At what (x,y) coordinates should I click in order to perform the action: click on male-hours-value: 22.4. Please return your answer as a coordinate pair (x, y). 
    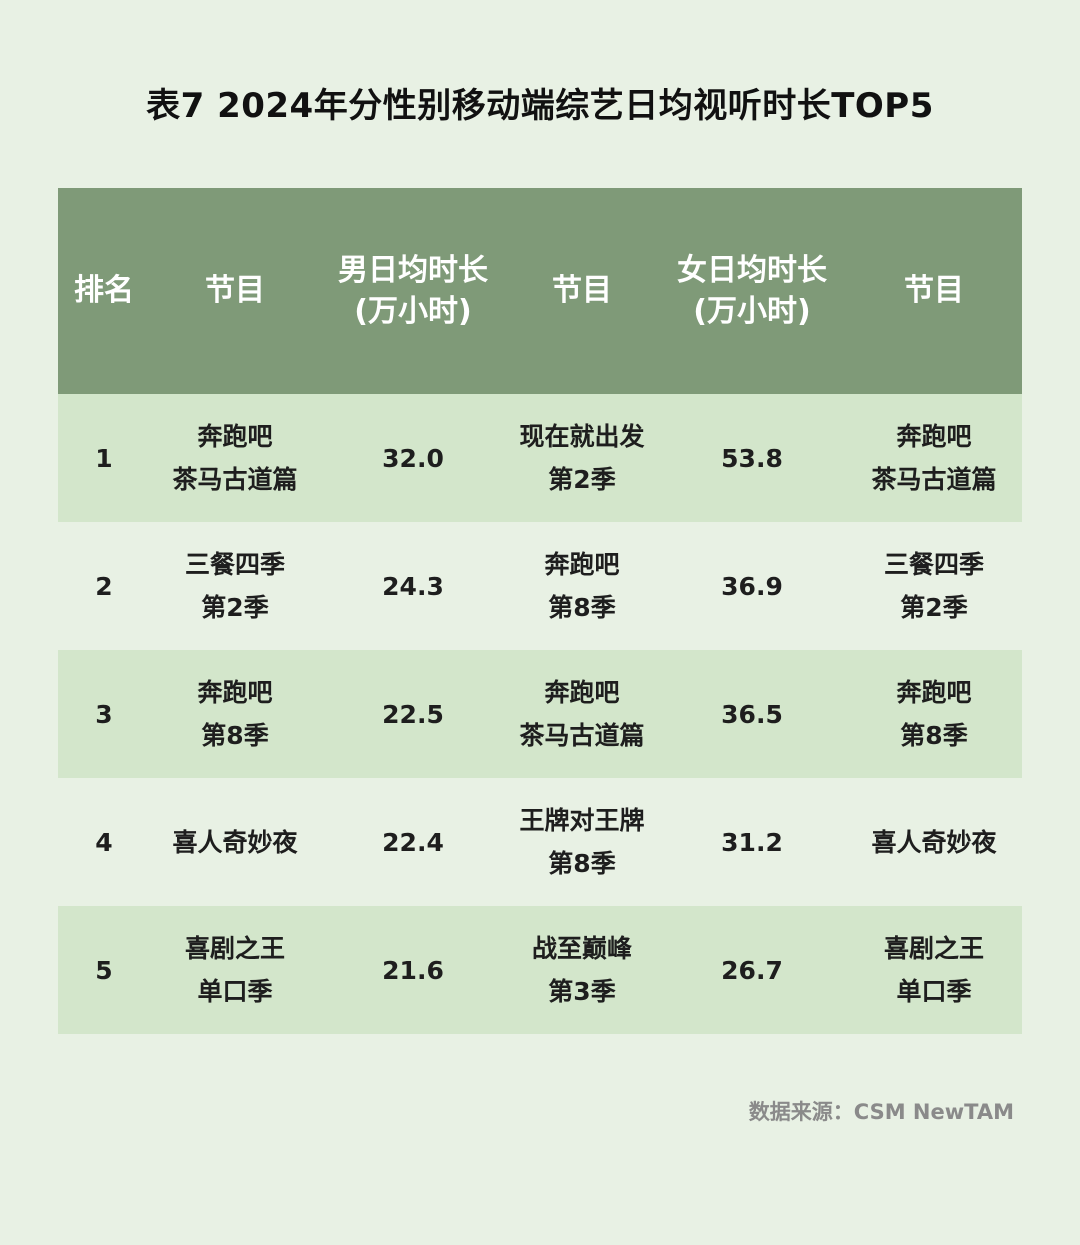
    Looking at the image, I should click on (413, 842).